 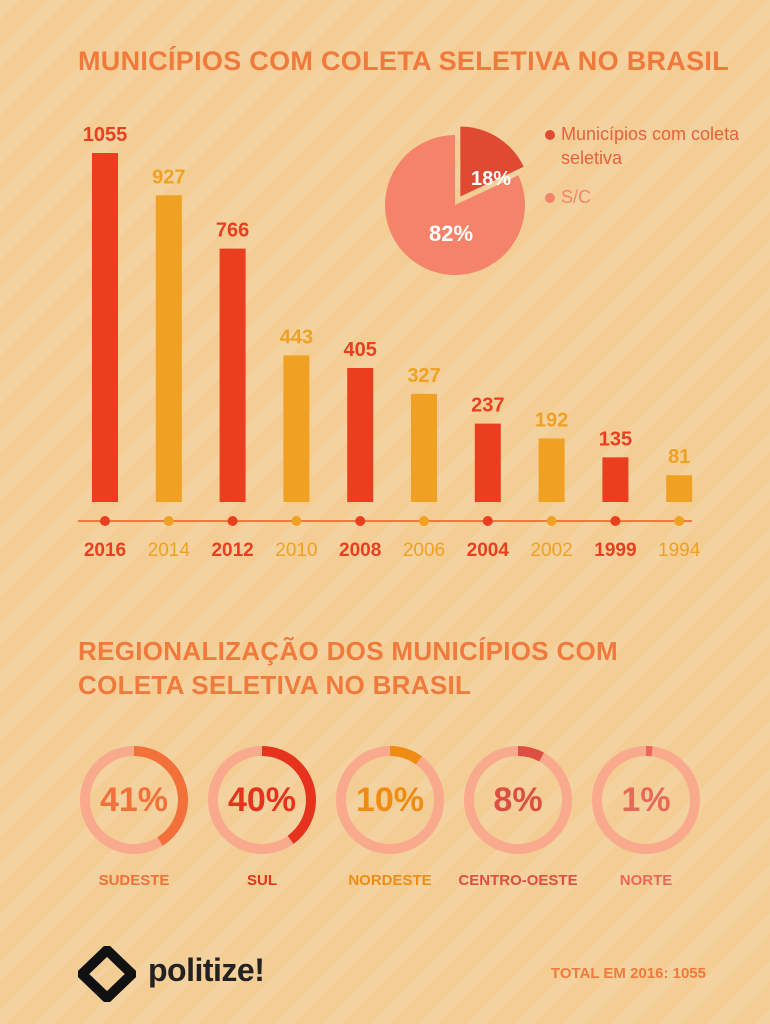 I want to click on region-ring: 41%, so click(x=134, y=800).